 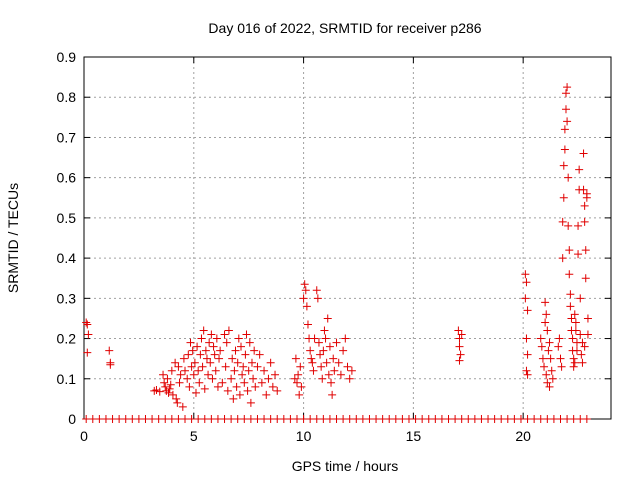 I want to click on y-tick-label: 0.9, so click(x=67, y=57).